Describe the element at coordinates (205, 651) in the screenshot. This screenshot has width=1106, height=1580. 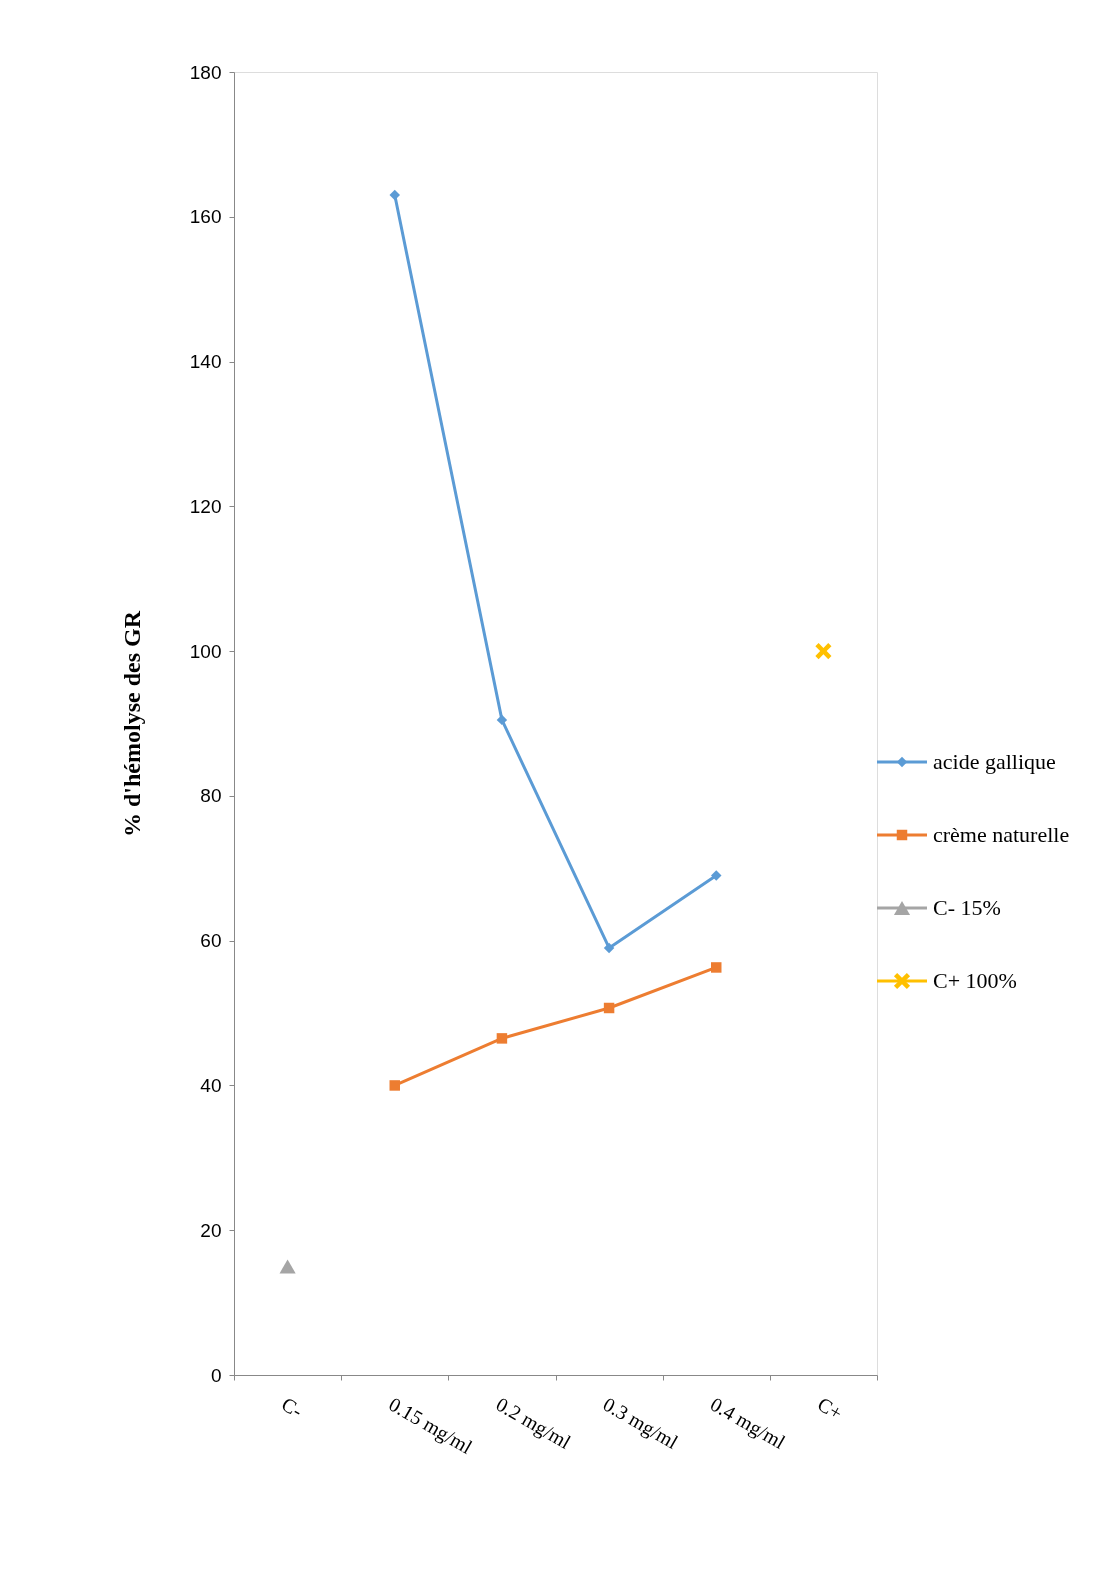
I see `y-tick-label: 100` at that location.